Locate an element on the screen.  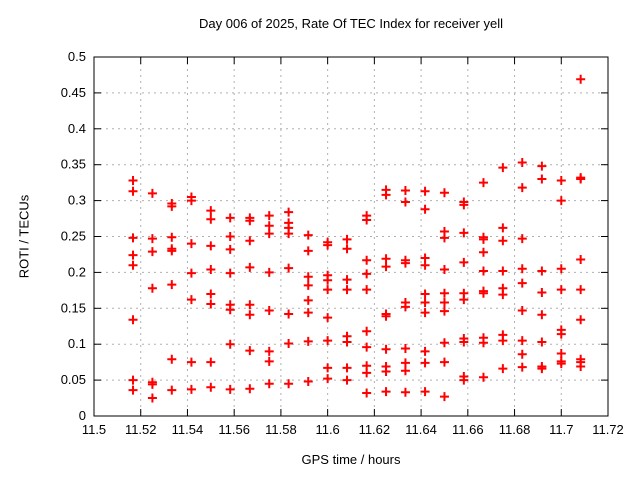
y-tick-label: 0.3 is located at coordinates (77, 200).